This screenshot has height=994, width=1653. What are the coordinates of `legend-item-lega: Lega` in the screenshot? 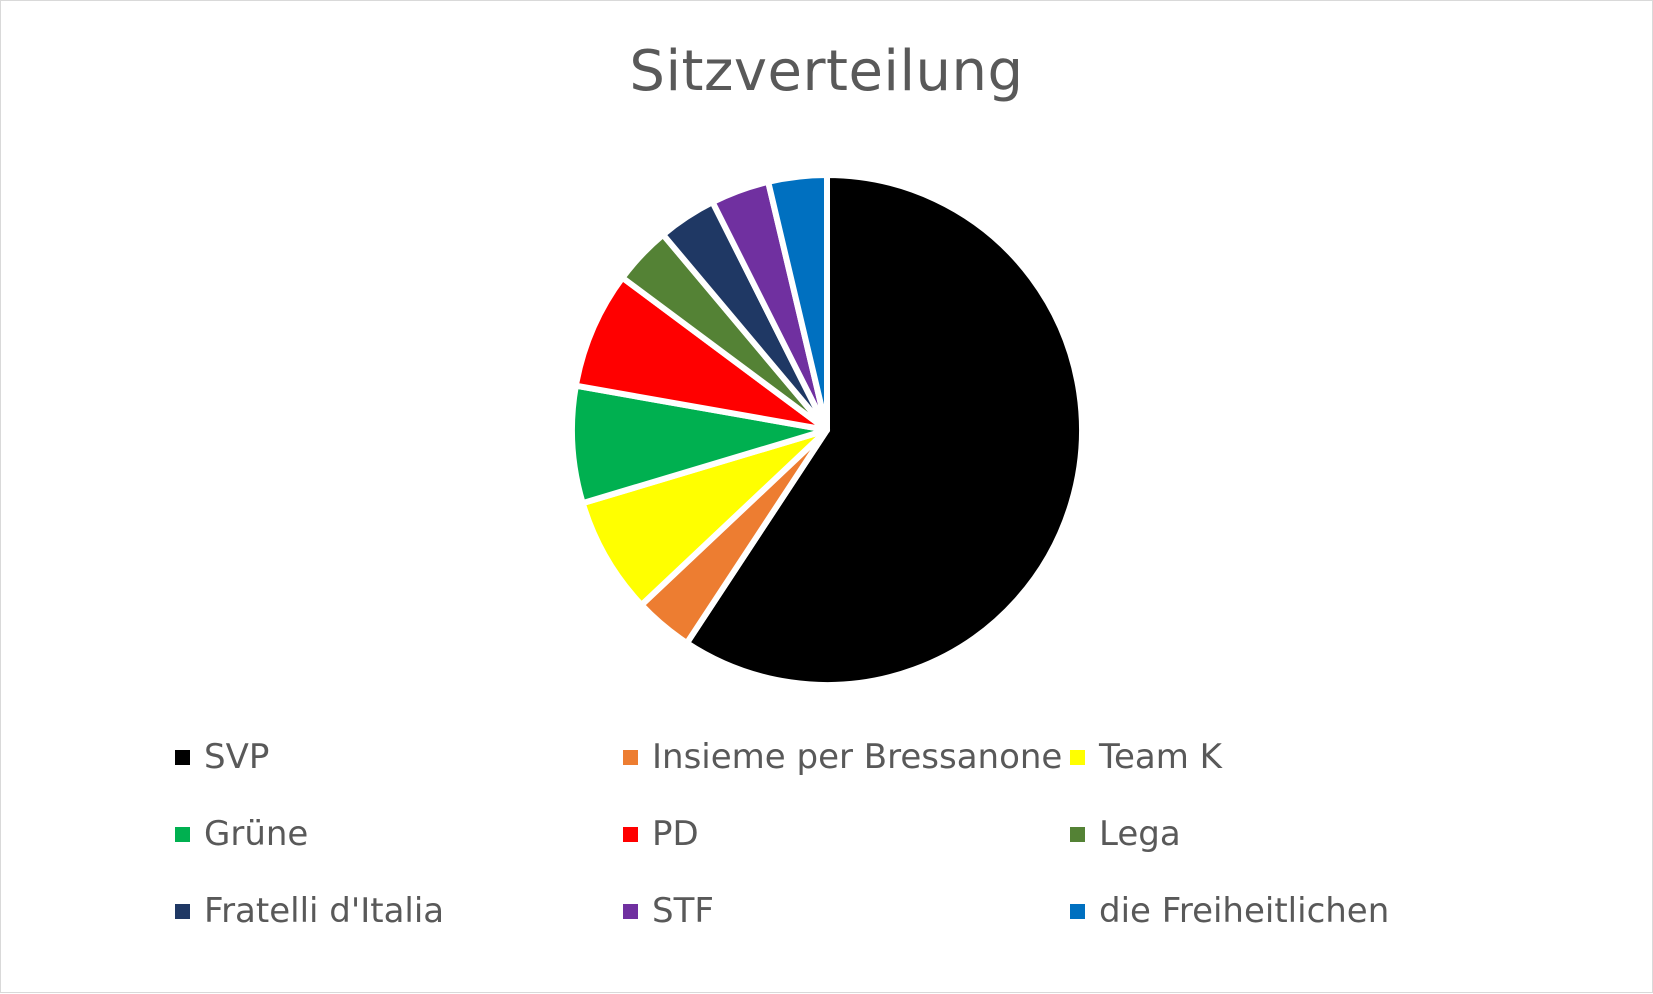 It's located at (1125, 834).